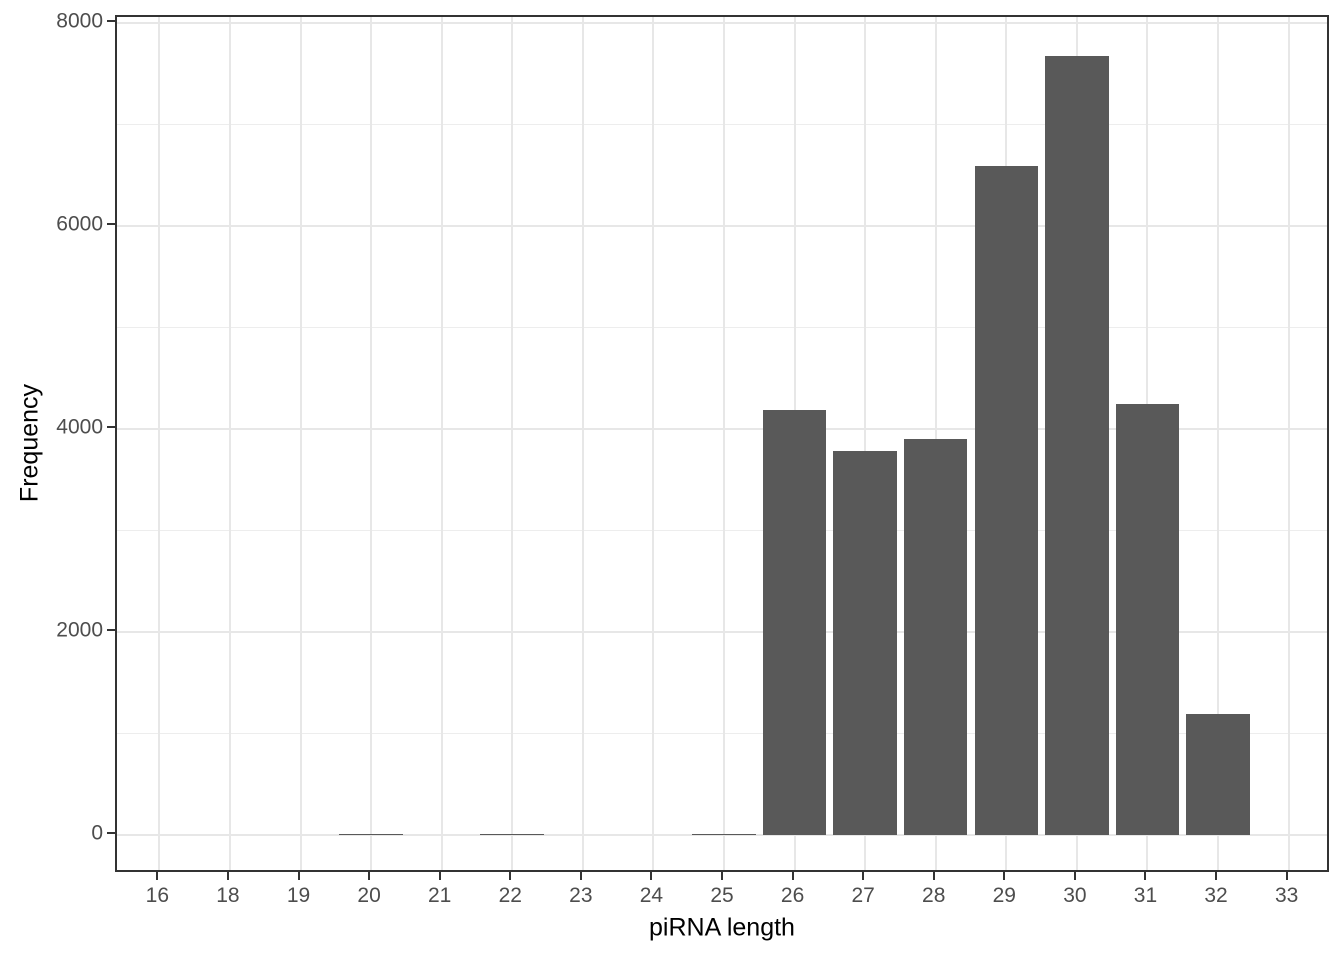 The width and height of the screenshot is (1344, 960). Describe the element at coordinates (1075, 895) in the screenshot. I see `x-tick-label: 30` at that location.